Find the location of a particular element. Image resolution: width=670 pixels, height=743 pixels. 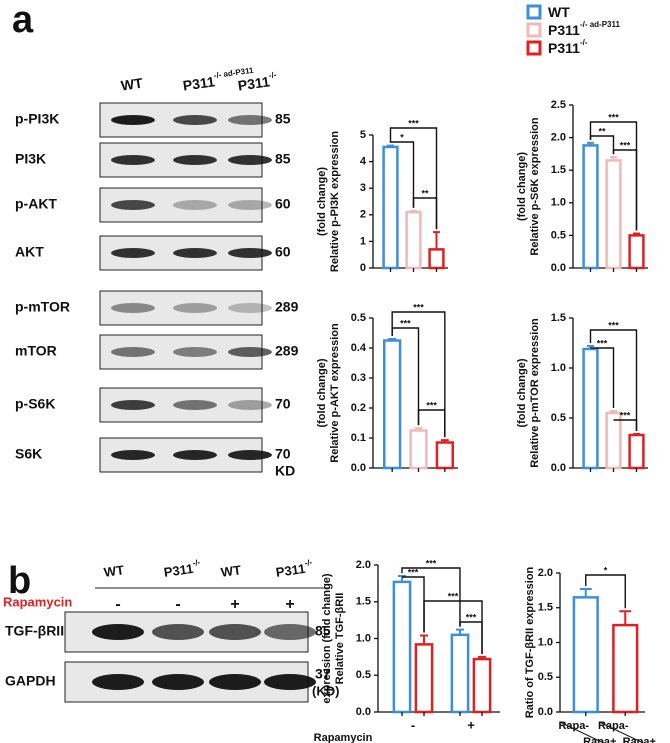

y-tick-label: 5 is located at coordinates (363, 135).